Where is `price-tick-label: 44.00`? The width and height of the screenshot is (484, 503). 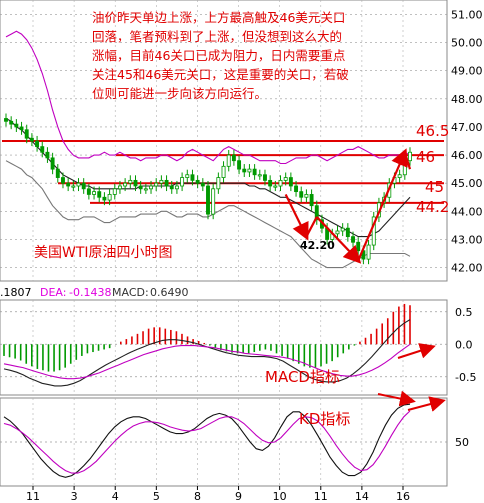 price-tick-label: 44.00 is located at coordinates (467, 211).